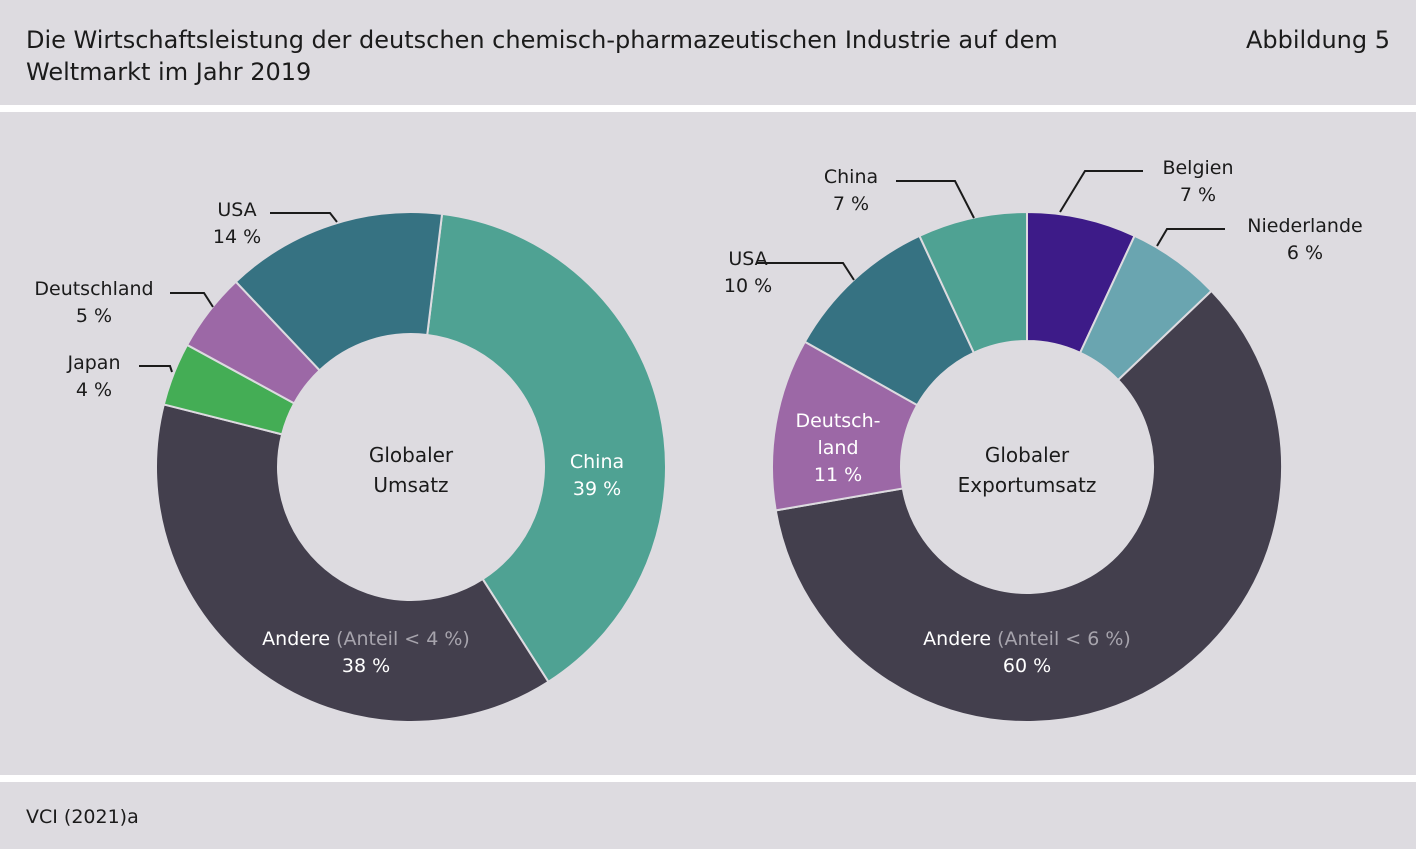  What do you see at coordinates (1317, 40) in the screenshot?
I see `figure-number: Abbildung 5` at bounding box center [1317, 40].